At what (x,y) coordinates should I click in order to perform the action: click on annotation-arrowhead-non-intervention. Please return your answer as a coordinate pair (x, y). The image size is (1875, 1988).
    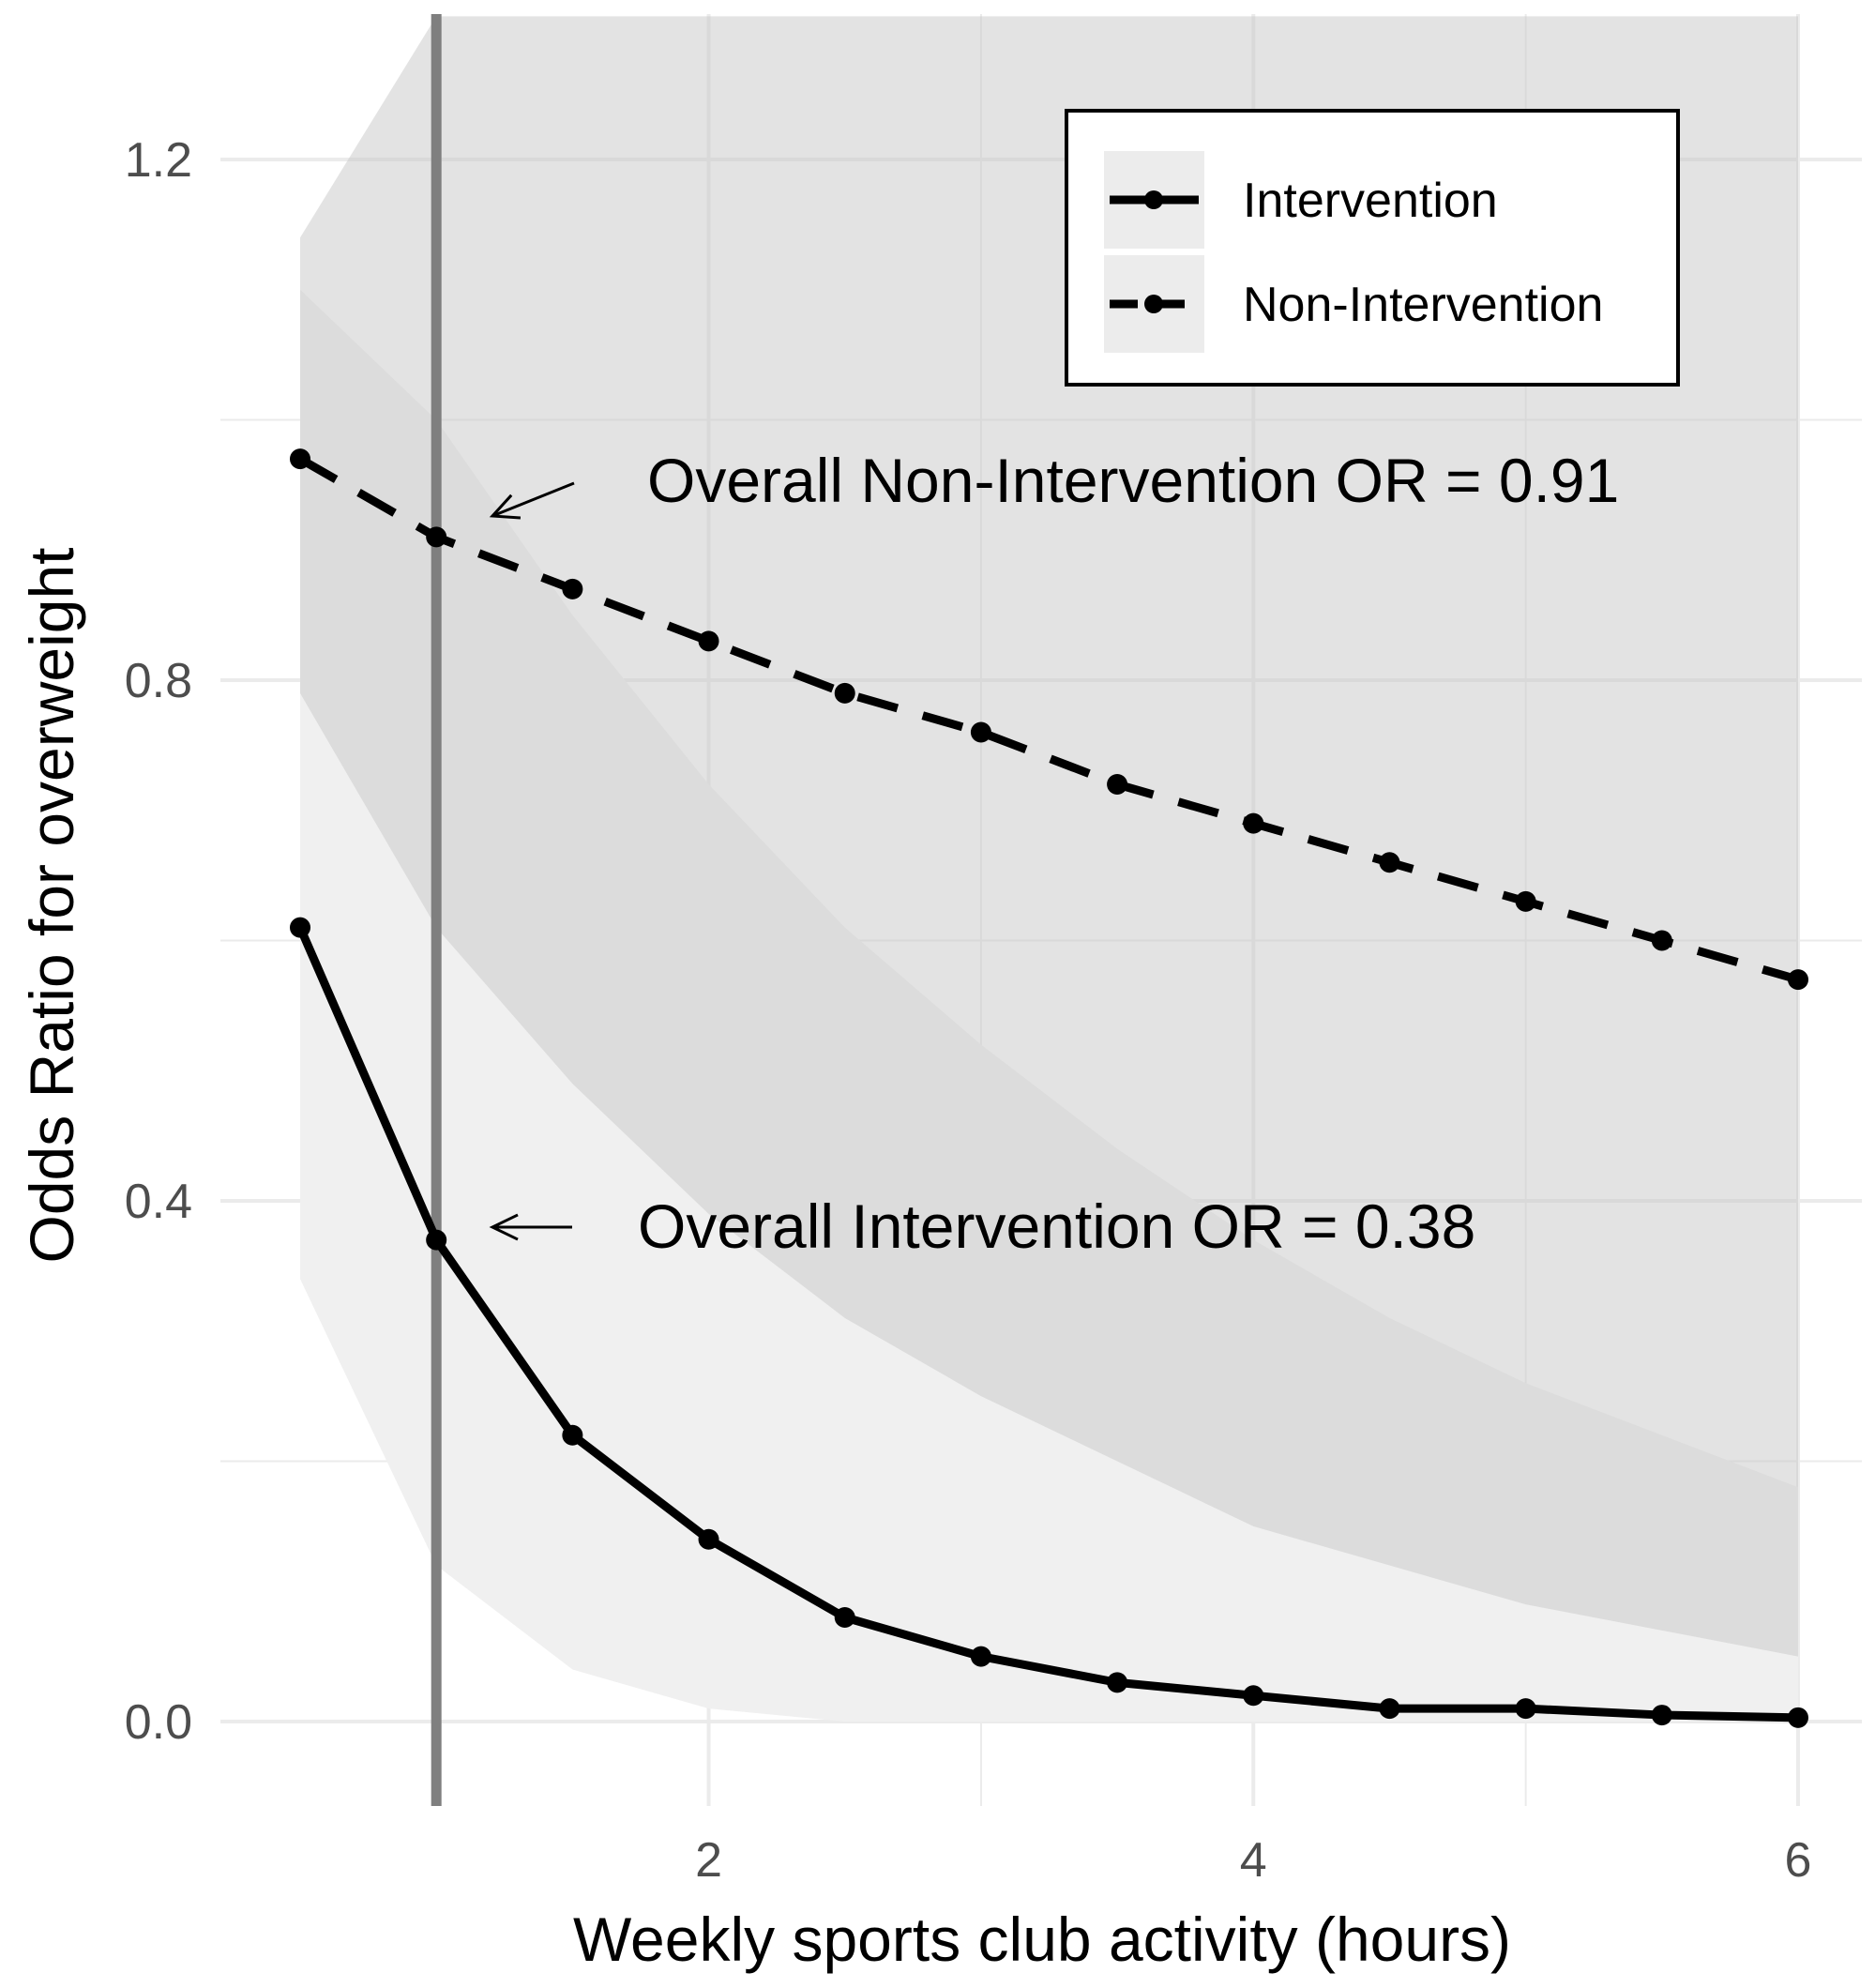
    Looking at the image, I should click on (506, 506).